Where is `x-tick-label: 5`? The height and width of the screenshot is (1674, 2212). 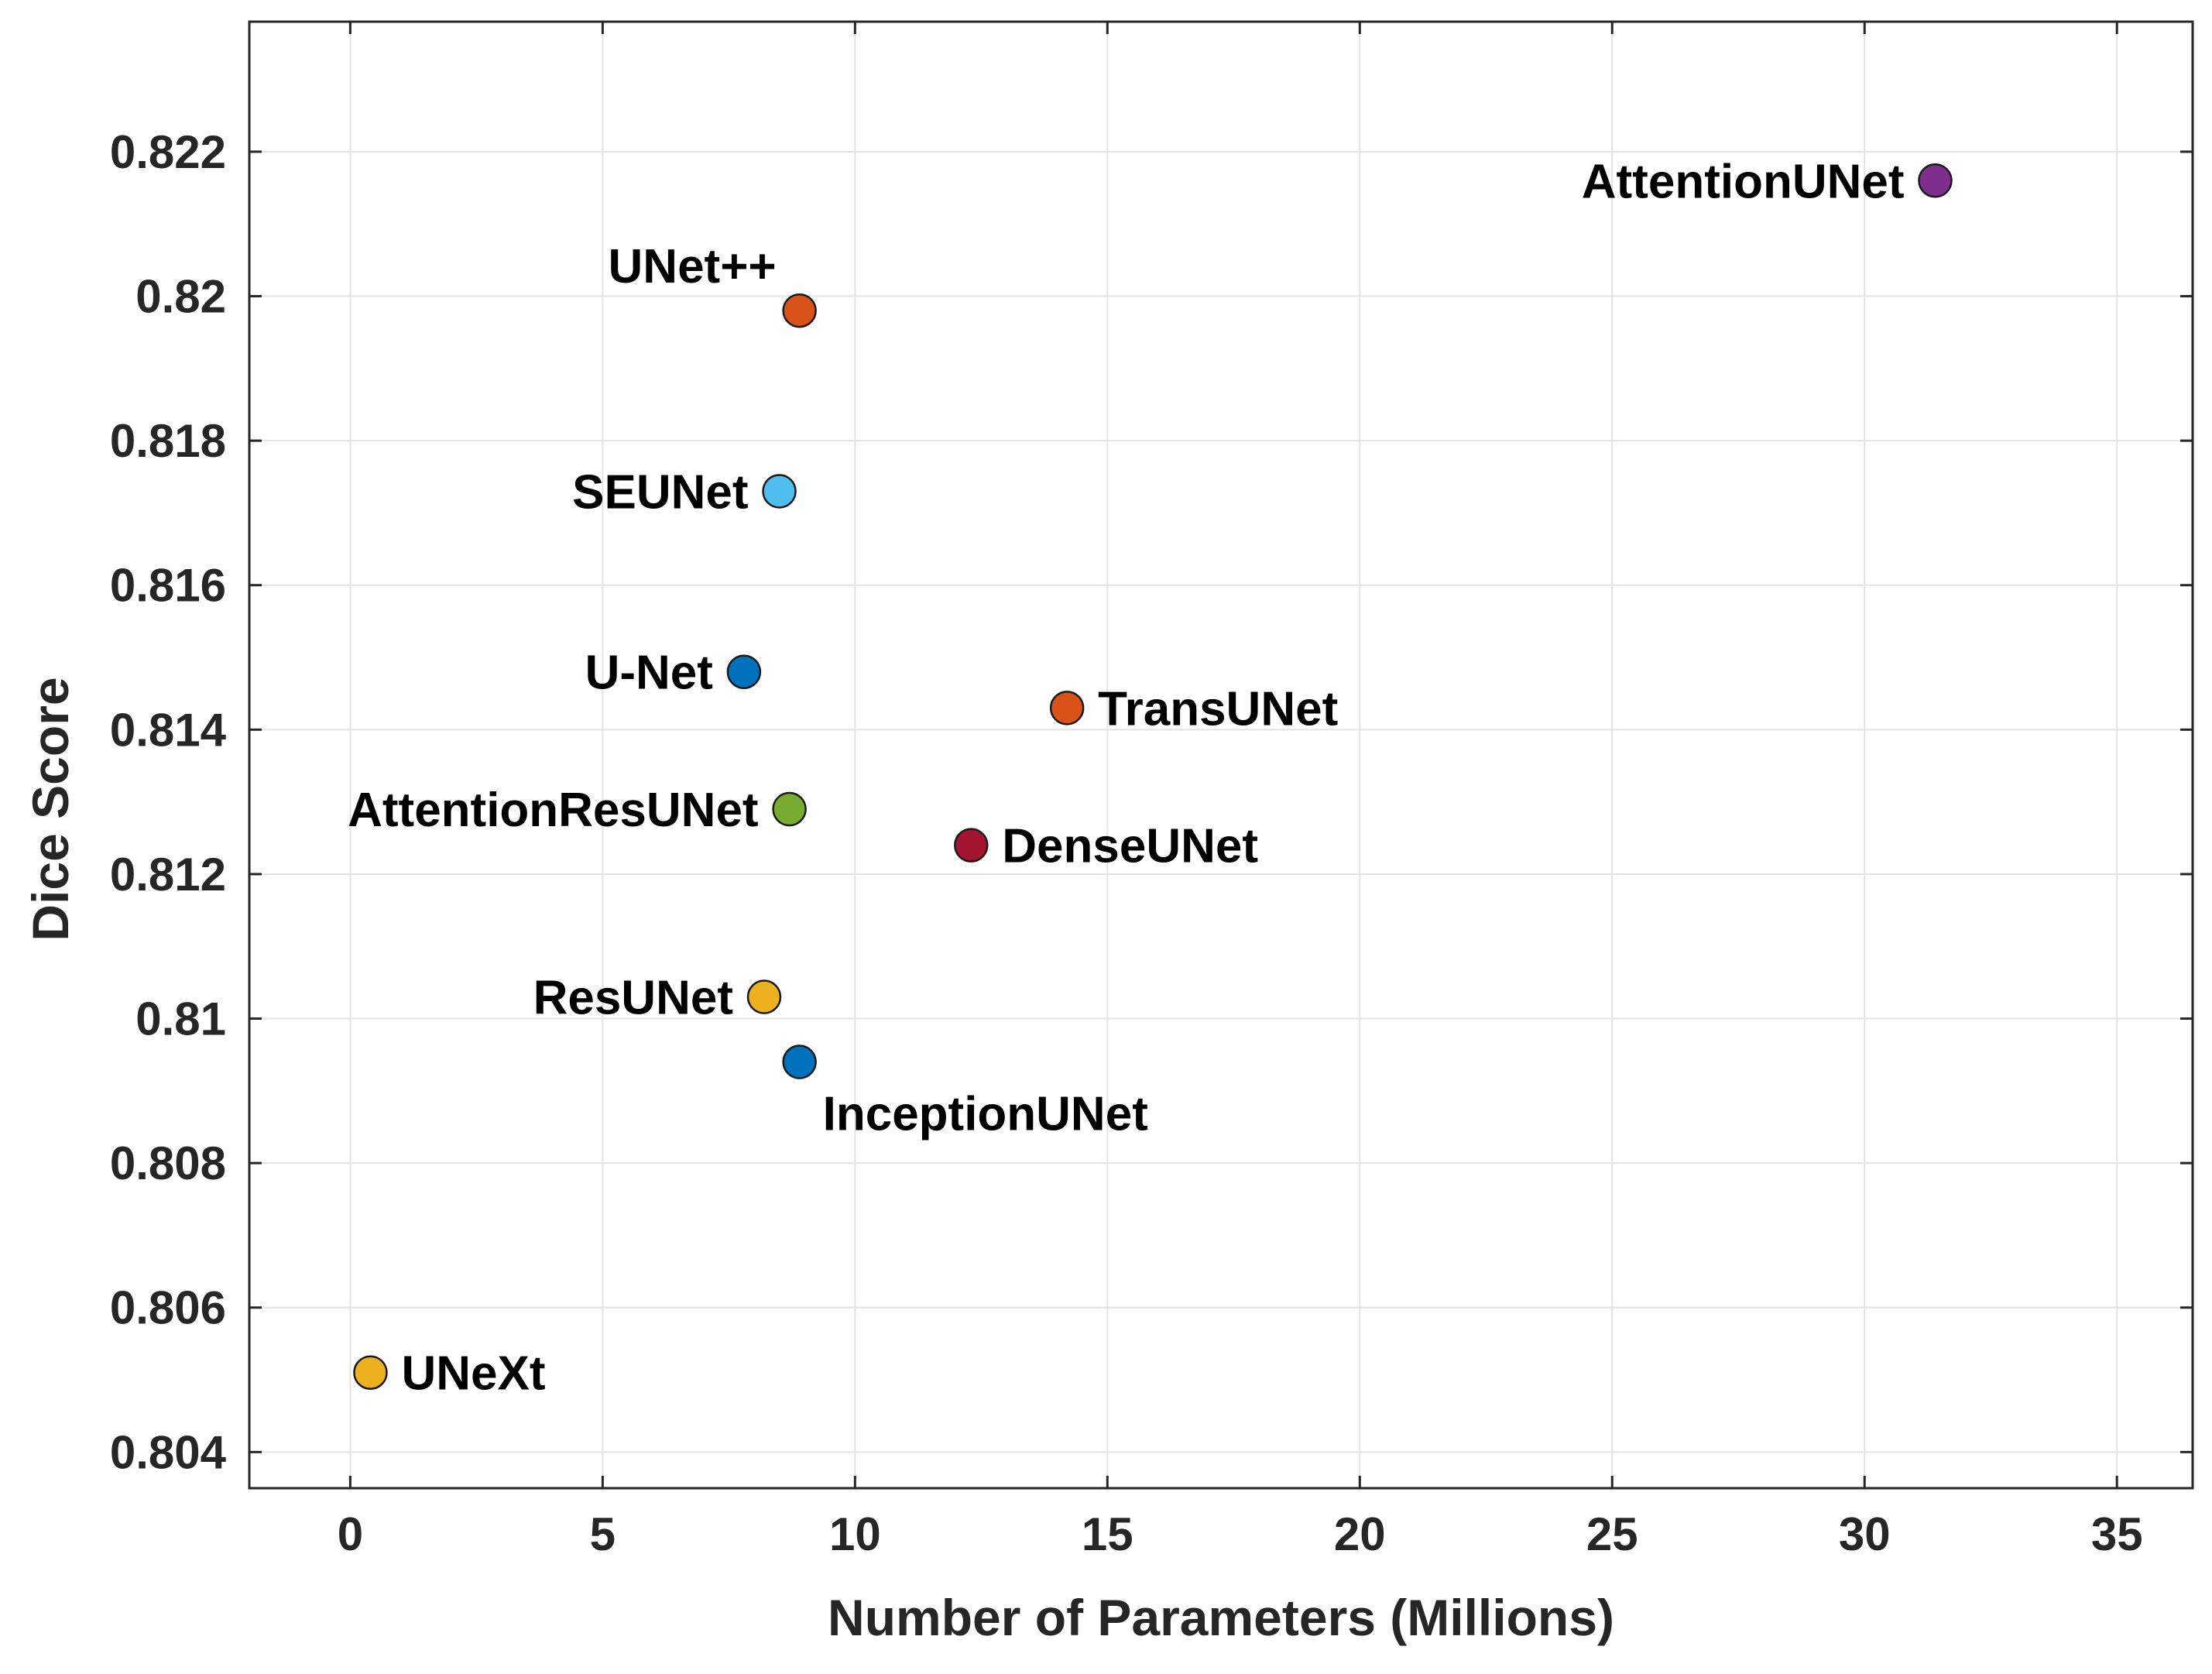 x-tick-label: 5 is located at coordinates (603, 1534).